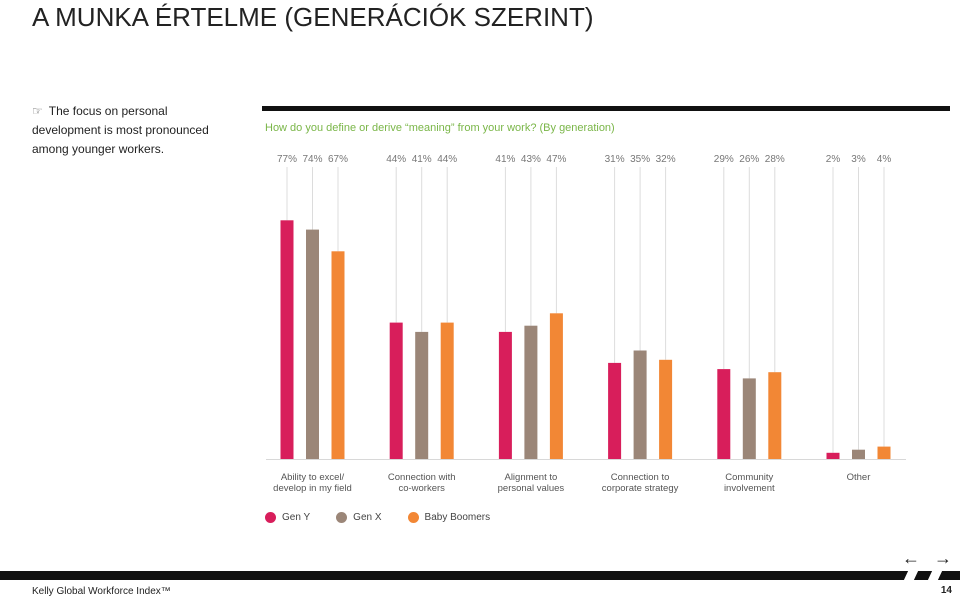  Describe the element at coordinates (749, 488) in the screenshot. I see `category-label: involvement` at that location.